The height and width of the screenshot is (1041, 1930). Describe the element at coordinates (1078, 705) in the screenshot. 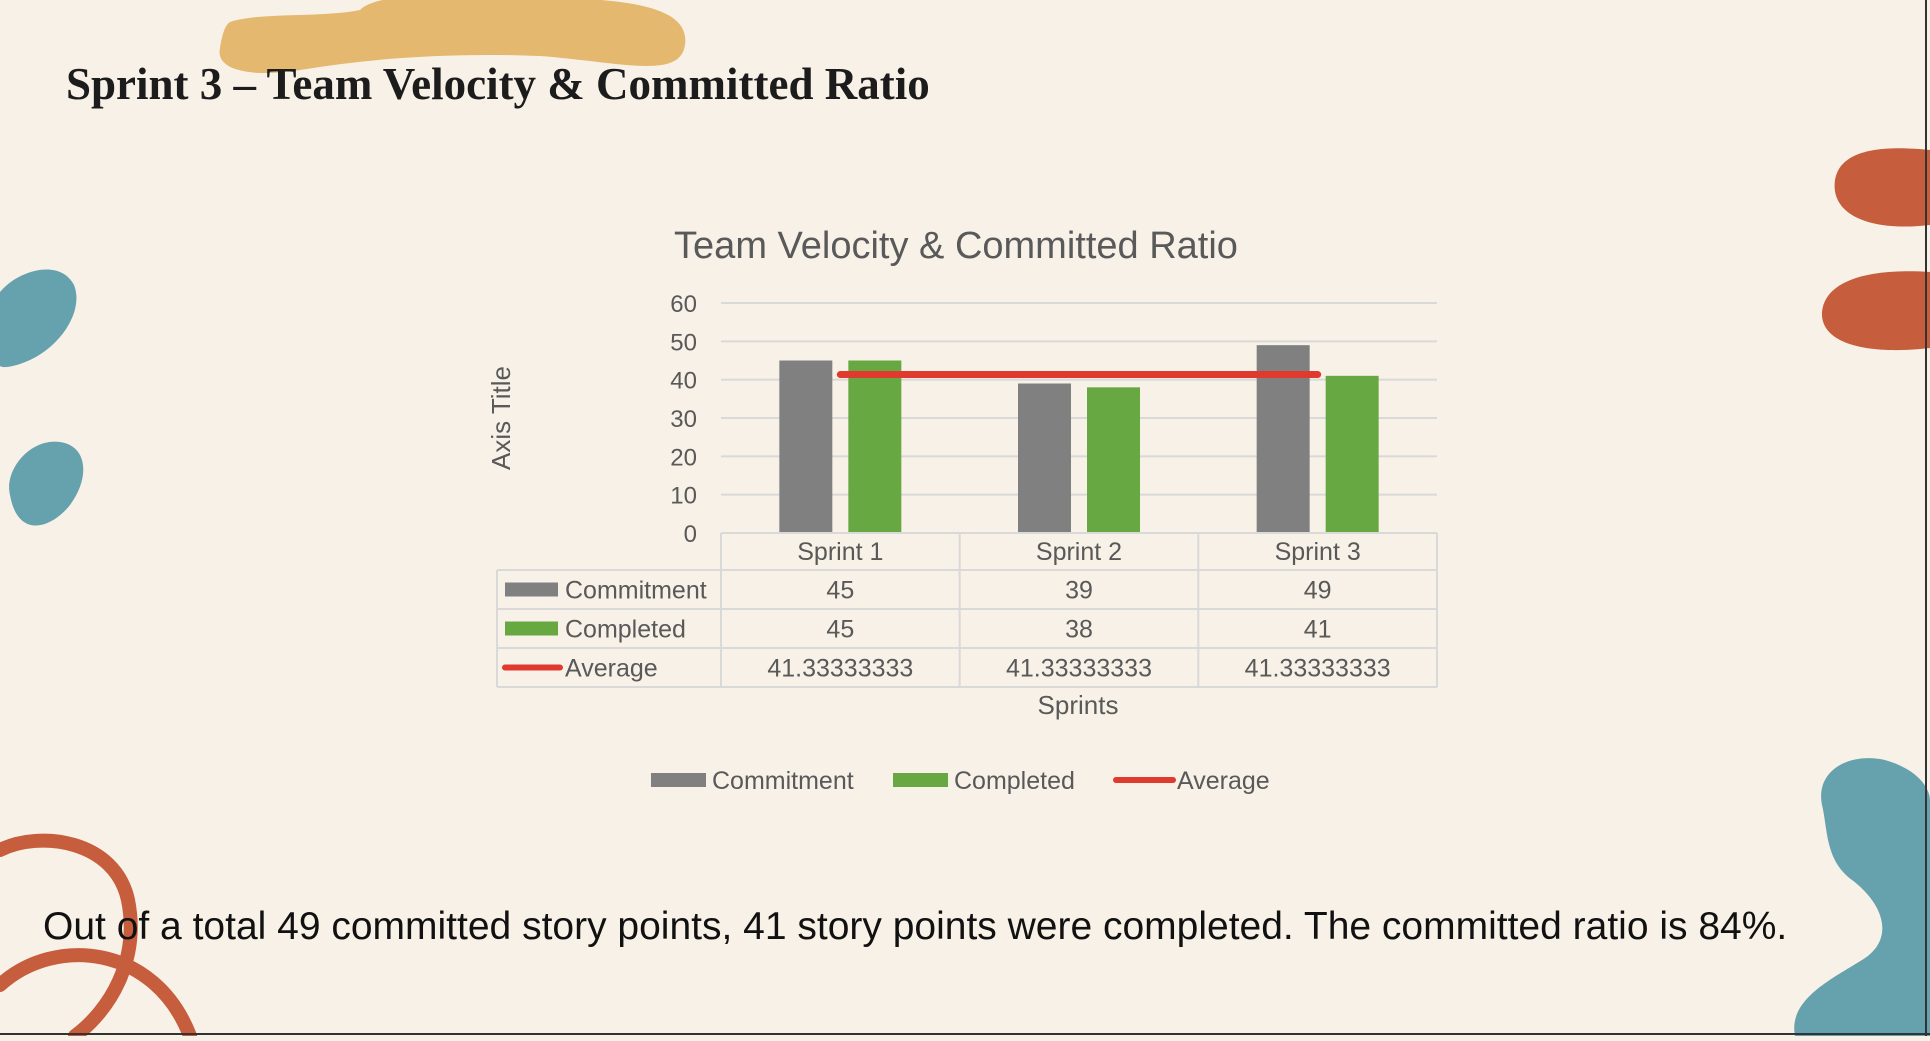

I see `x-axis-title: Sprints` at that location.